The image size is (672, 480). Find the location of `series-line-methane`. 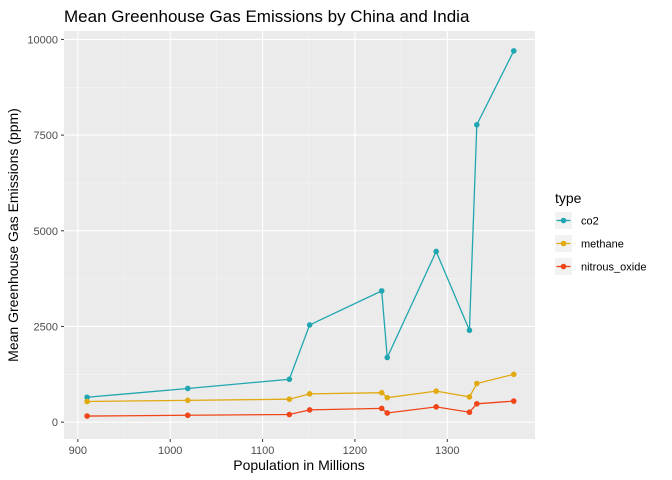

series-line-methane is located at coordinates (300, 388).